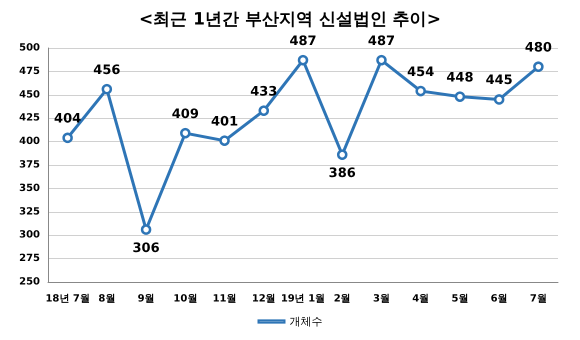 This screenshot has width=580, height=340. I want to click on x-tick-label: 12월, so click(264, 299).